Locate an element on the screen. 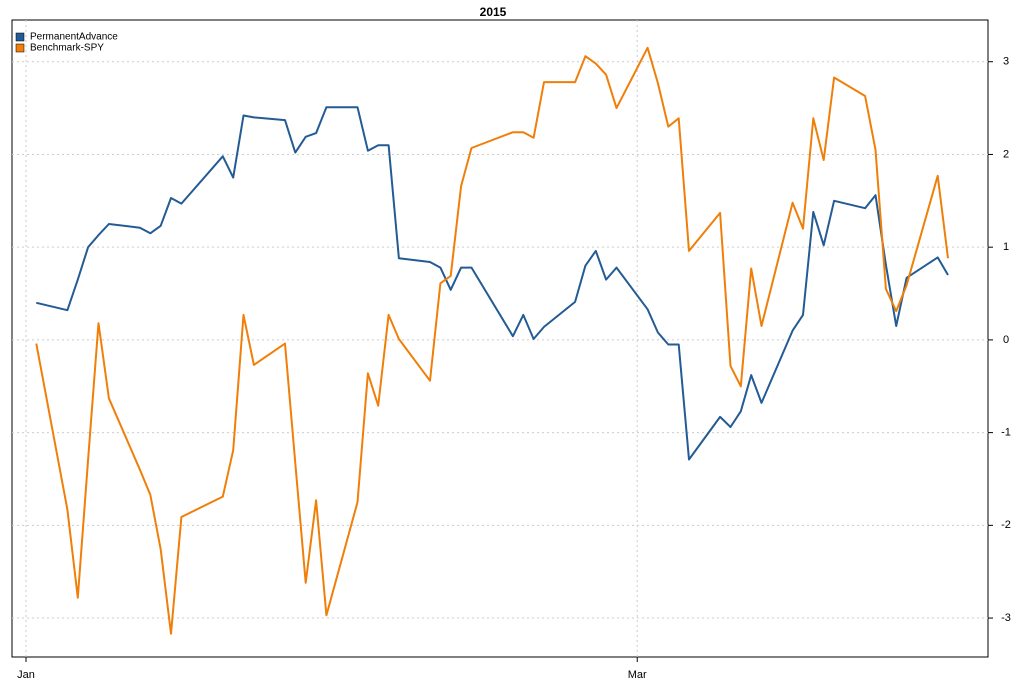 The width and height of the screenshot is (1024, 683). y-tick-label: 0 is located at coordinates (1006, 340).